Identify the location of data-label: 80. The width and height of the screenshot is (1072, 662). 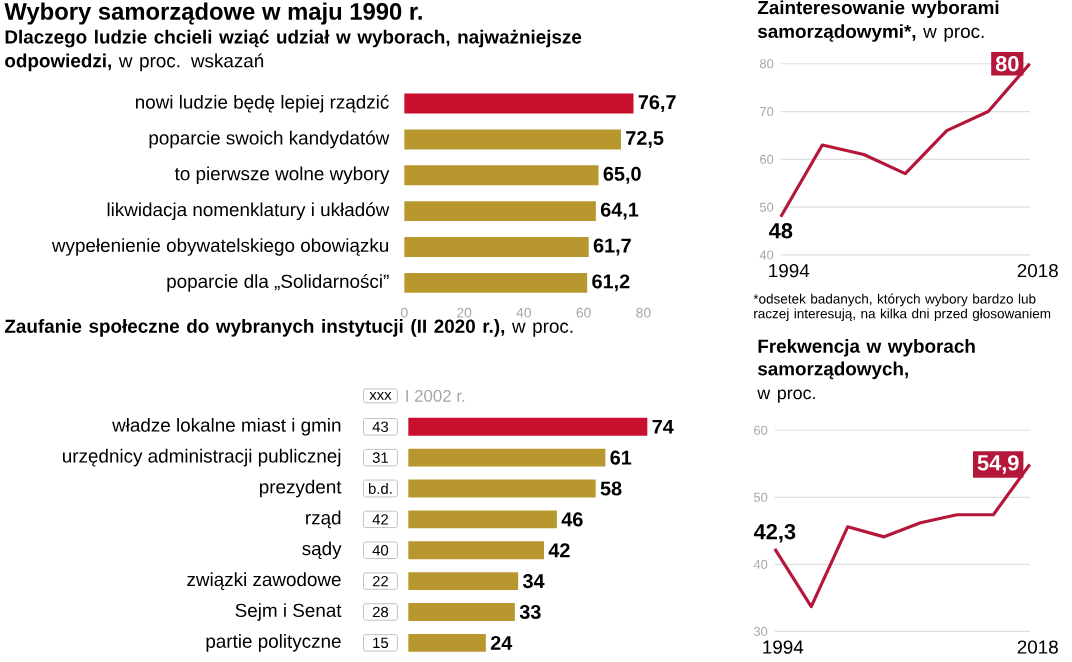
(1007, 64).